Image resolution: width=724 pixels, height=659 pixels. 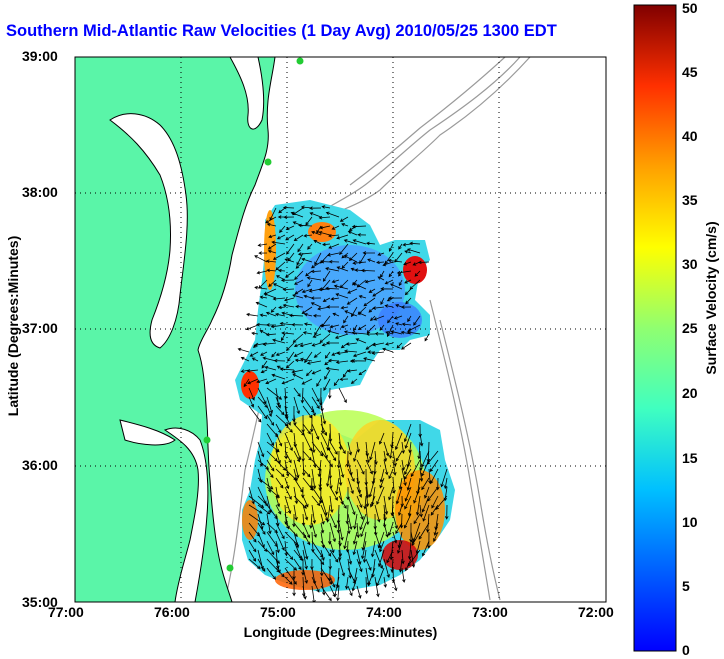 What do you see at coordinates (596, 612) in the screenshot?
I see `x-tick-label: 72:00` at bounding box center [596, 612].